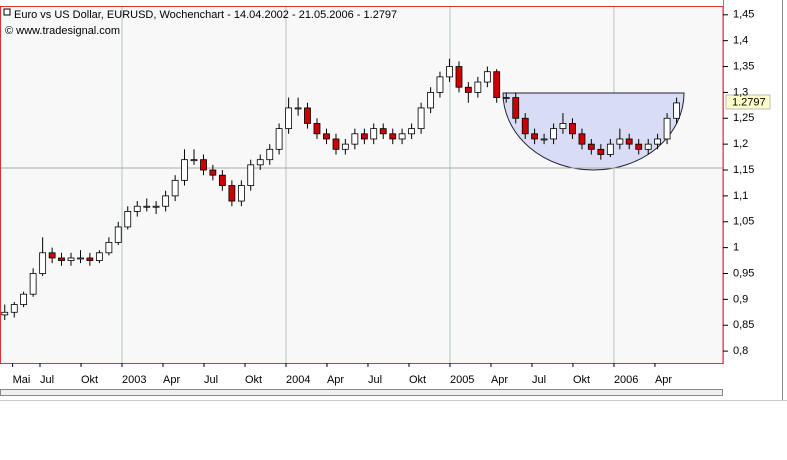 The height and width of the screenshot is (460, 787). I want to click on y-tick-label: 1,15, so click(743, 170).